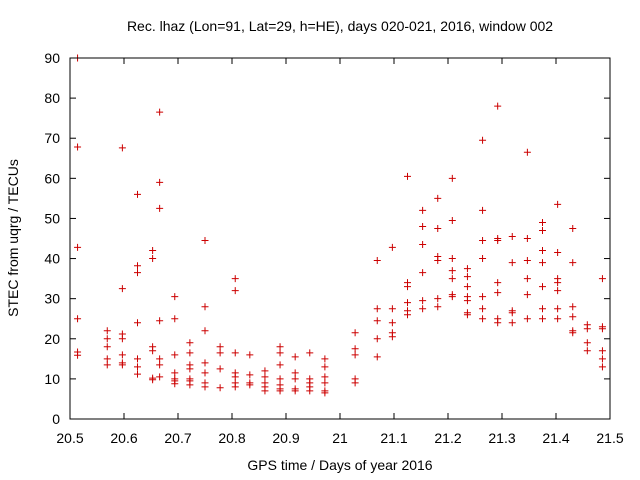 The width and height of the screenshot is (640, 480). I want to click on y-tick-label: 10, so click(52, 379).